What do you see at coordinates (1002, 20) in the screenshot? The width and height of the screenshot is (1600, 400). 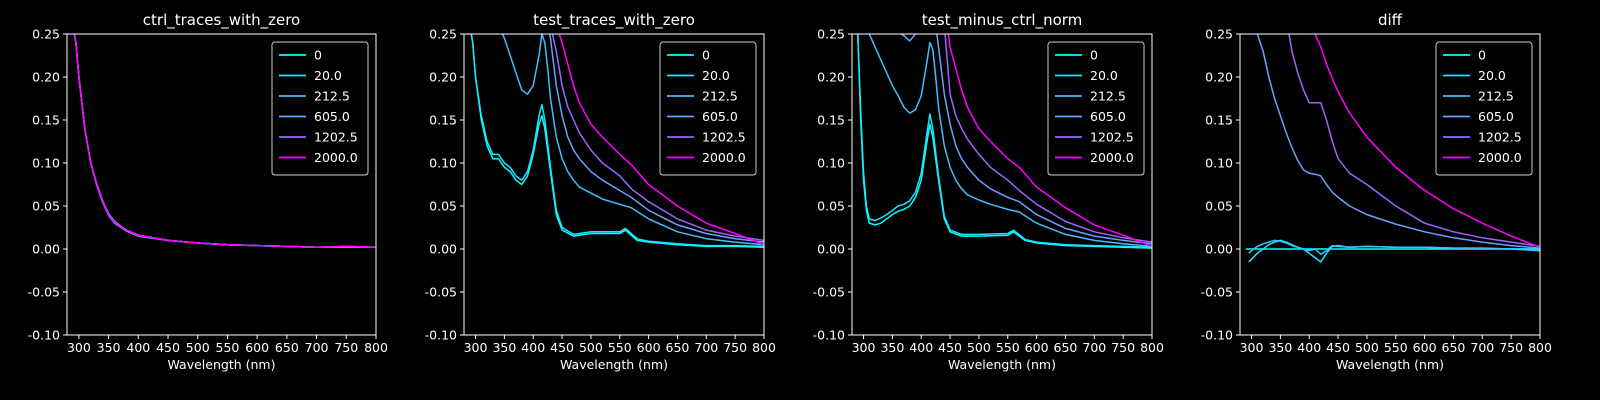 I see `subplot-title: test_minus_ctrl_norm` at bounding box center [1002, 20].